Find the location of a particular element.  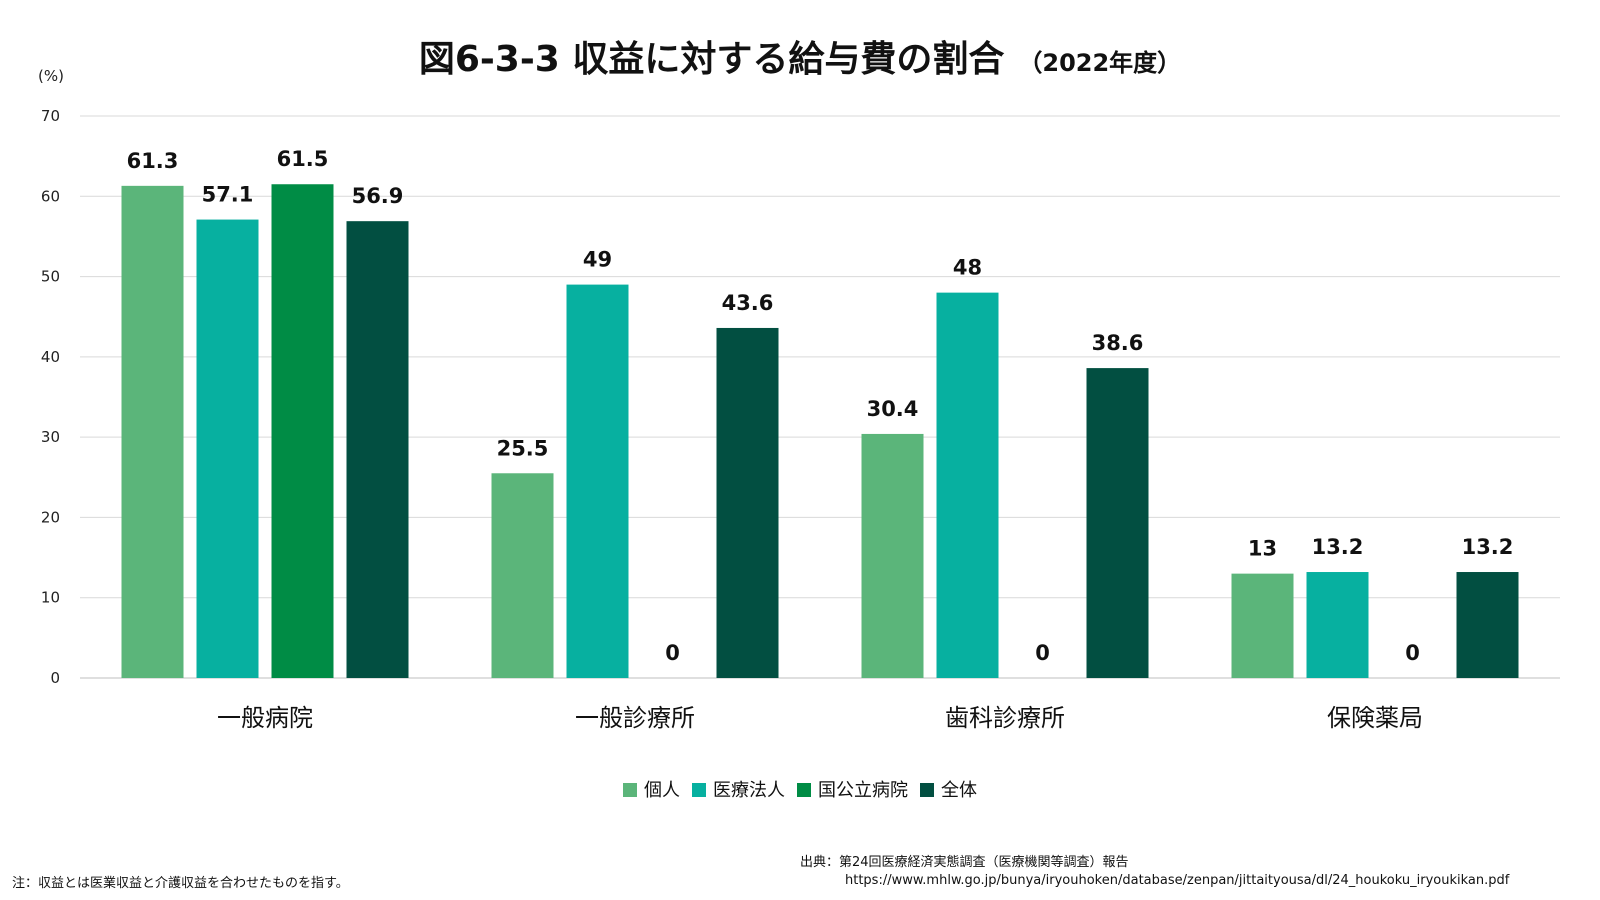

data-label: 48 is located at coordinates (967, 268).